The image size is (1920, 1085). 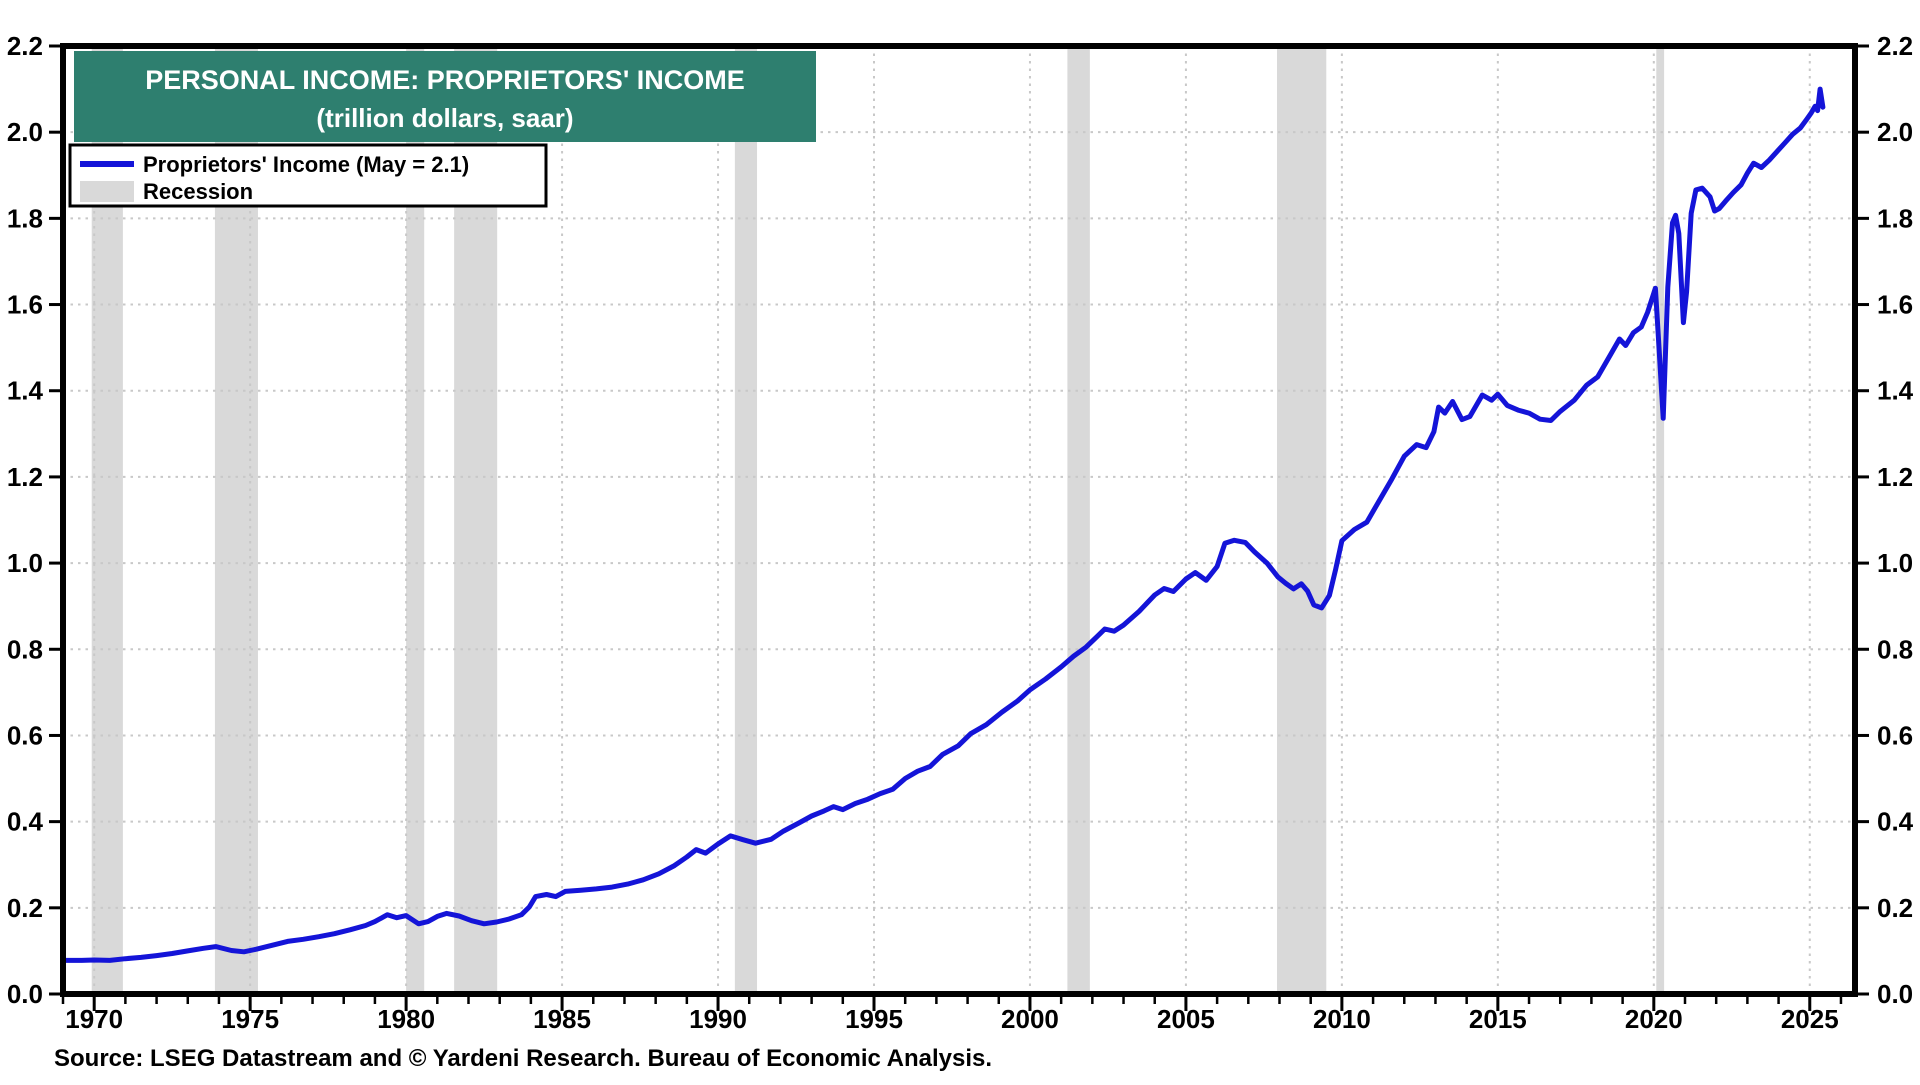 What do you see at coordinates (1895, 391) in the screenshot?
I see `y-tick-label-right: 1.4` at bounding box center [1895, 391].